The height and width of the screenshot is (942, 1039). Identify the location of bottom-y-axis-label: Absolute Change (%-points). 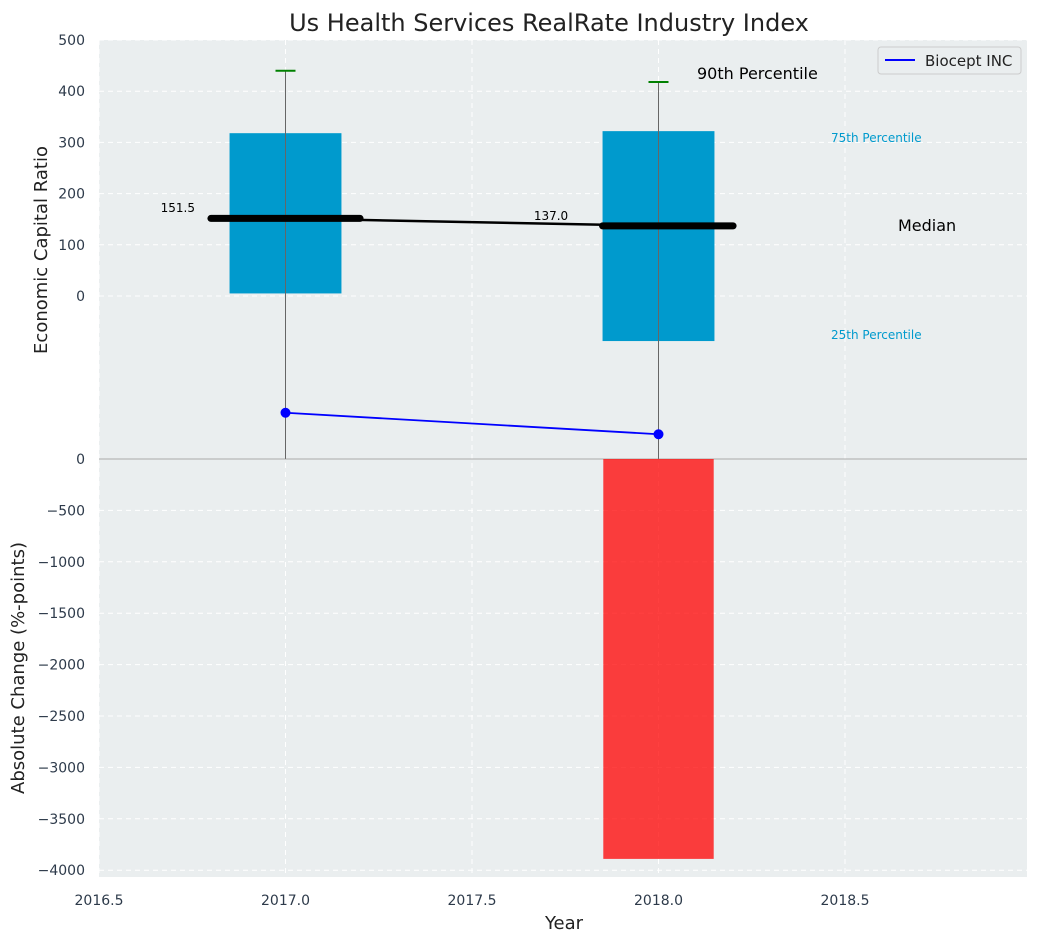
(18, 668).